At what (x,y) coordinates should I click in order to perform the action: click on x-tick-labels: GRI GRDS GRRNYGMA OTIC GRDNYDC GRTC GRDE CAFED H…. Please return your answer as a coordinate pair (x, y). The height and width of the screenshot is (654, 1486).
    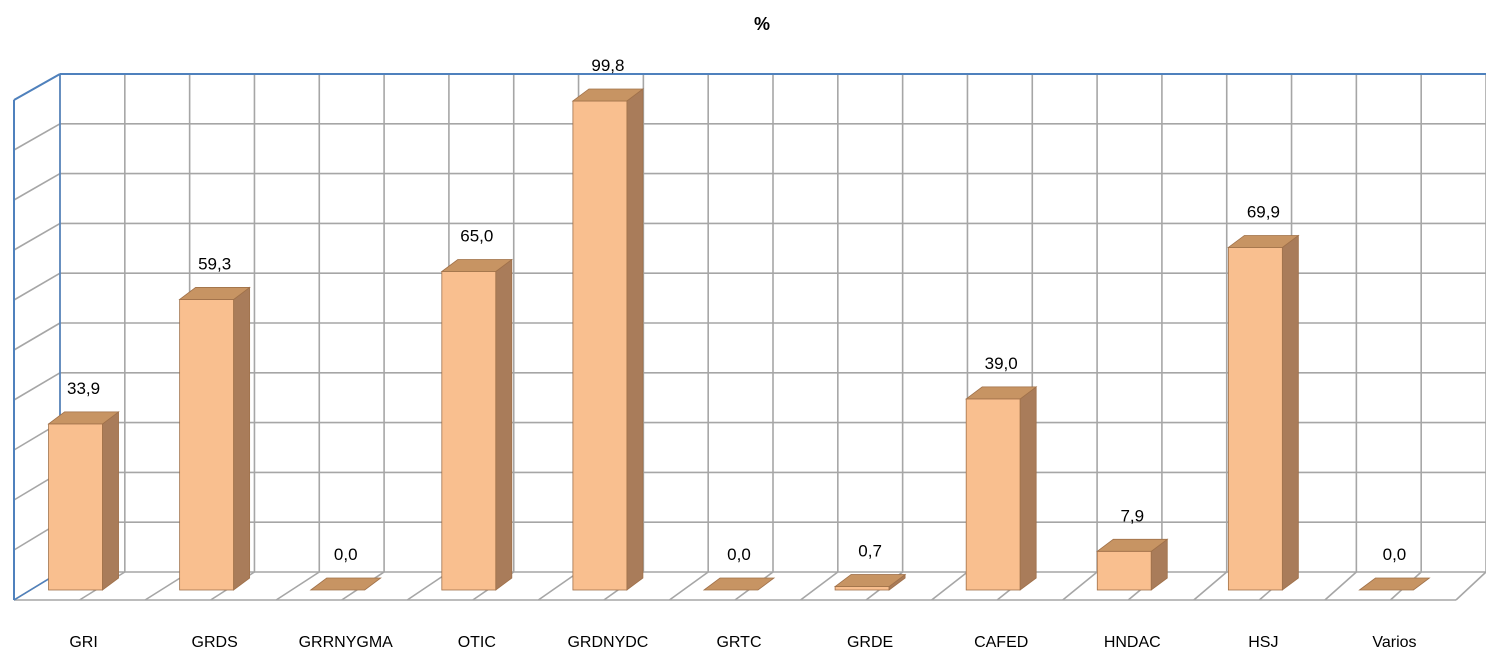
    Looking at the image, I should click on (742, 642).